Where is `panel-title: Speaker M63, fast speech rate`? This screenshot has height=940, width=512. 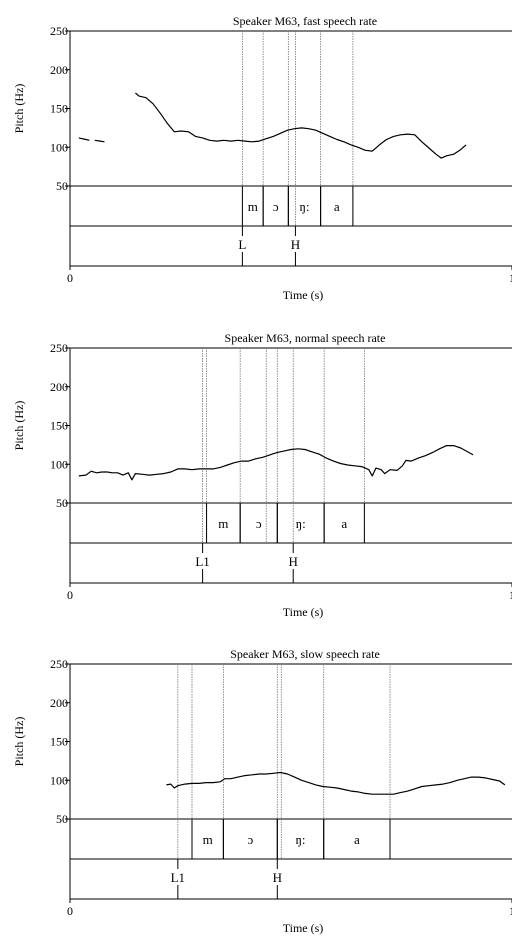 panel-title: Speaker M63, fast speech rate is located at coordinates (305, 21).